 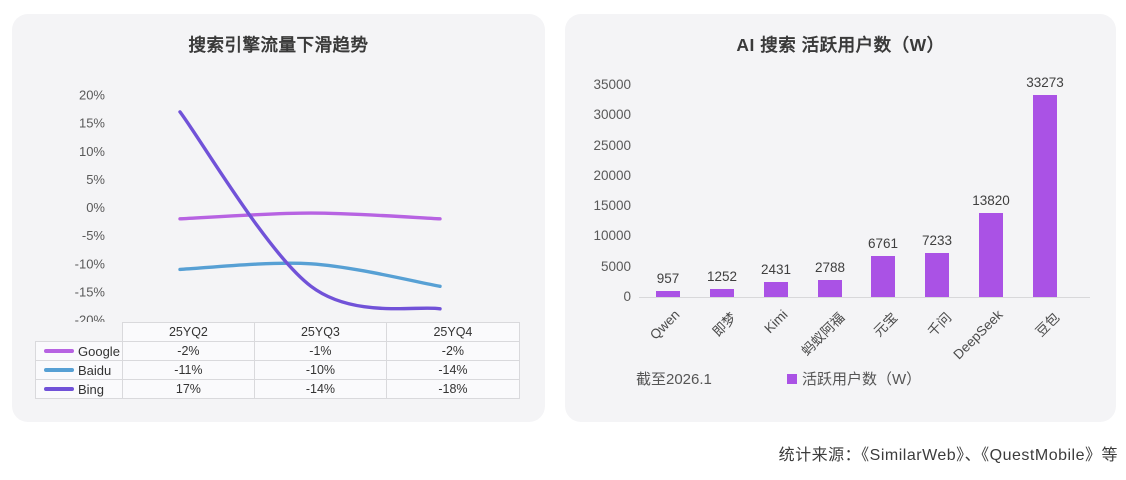 I want to click on table-value-cell: -11%, so click(x=188, y=370).